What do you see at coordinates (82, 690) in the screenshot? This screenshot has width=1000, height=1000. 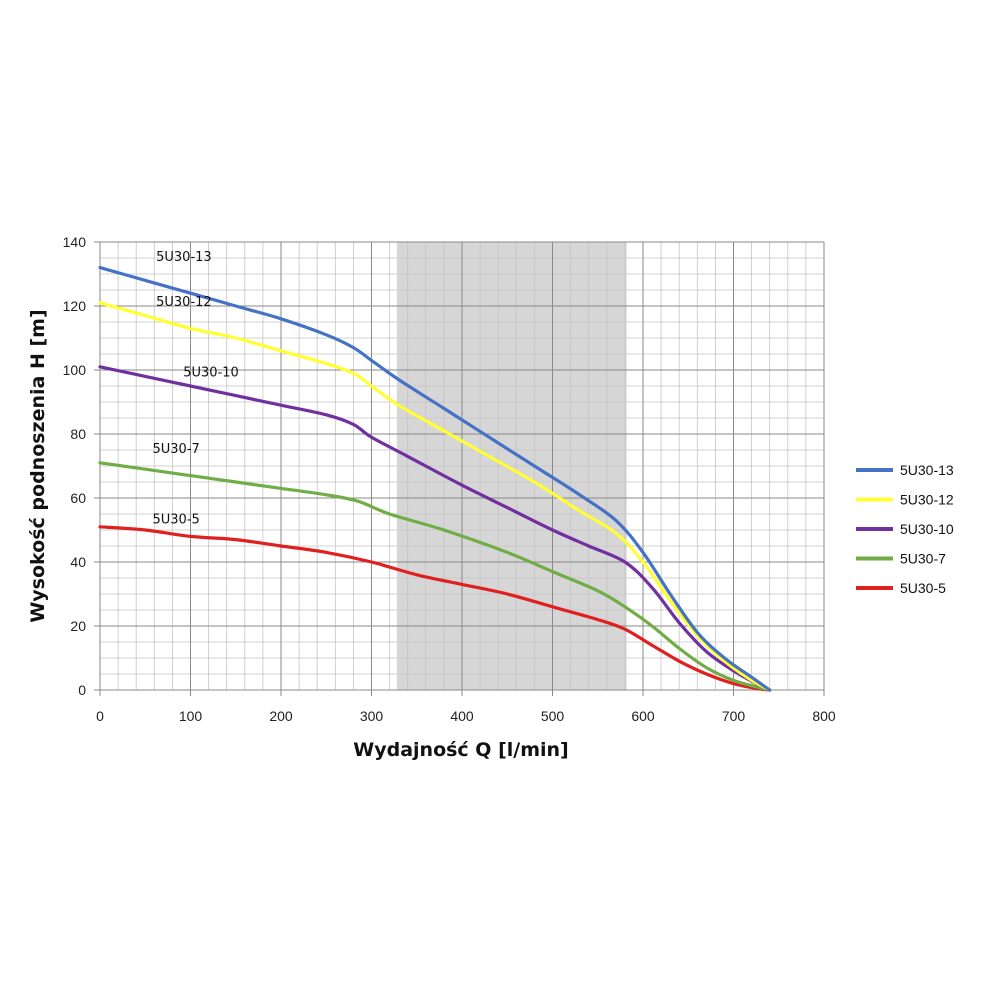 I see `y-tick-label: 0` at bounding box center [82, 690].